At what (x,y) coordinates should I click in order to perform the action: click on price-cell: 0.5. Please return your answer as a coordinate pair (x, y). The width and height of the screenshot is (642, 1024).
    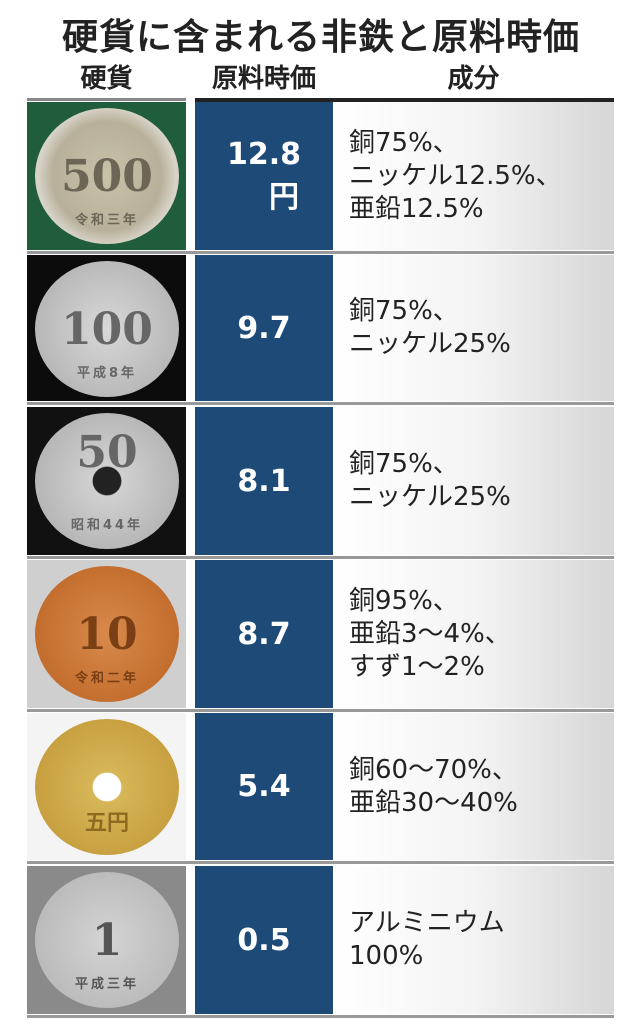
    Looking at the image, I should click on (264, 940).